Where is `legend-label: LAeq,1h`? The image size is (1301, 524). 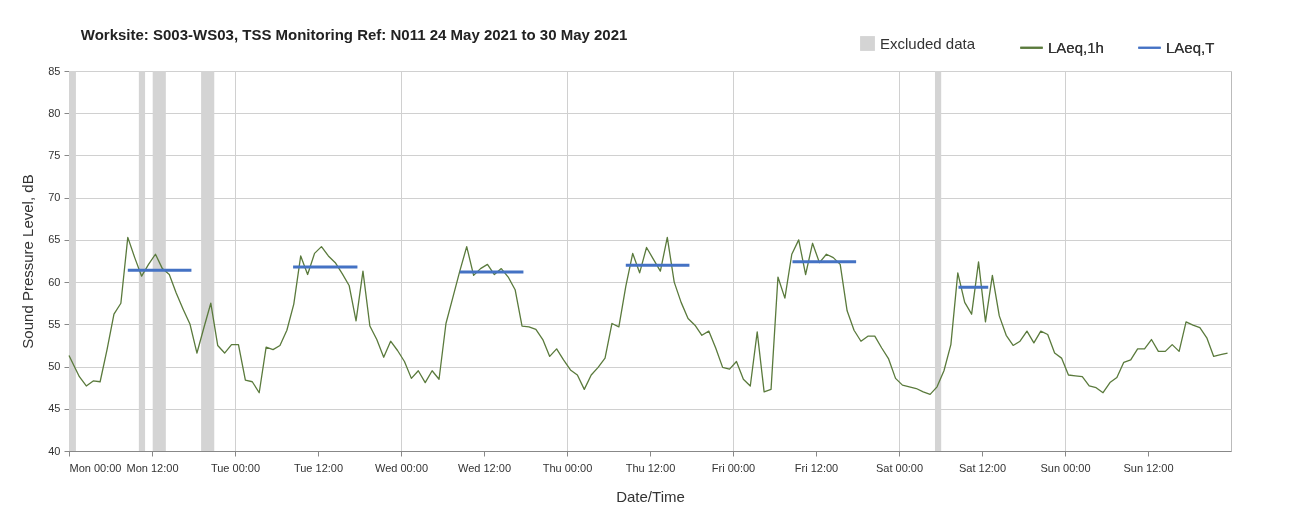 legend-label: LAeq,1h is located at coordinates (1076, 47).